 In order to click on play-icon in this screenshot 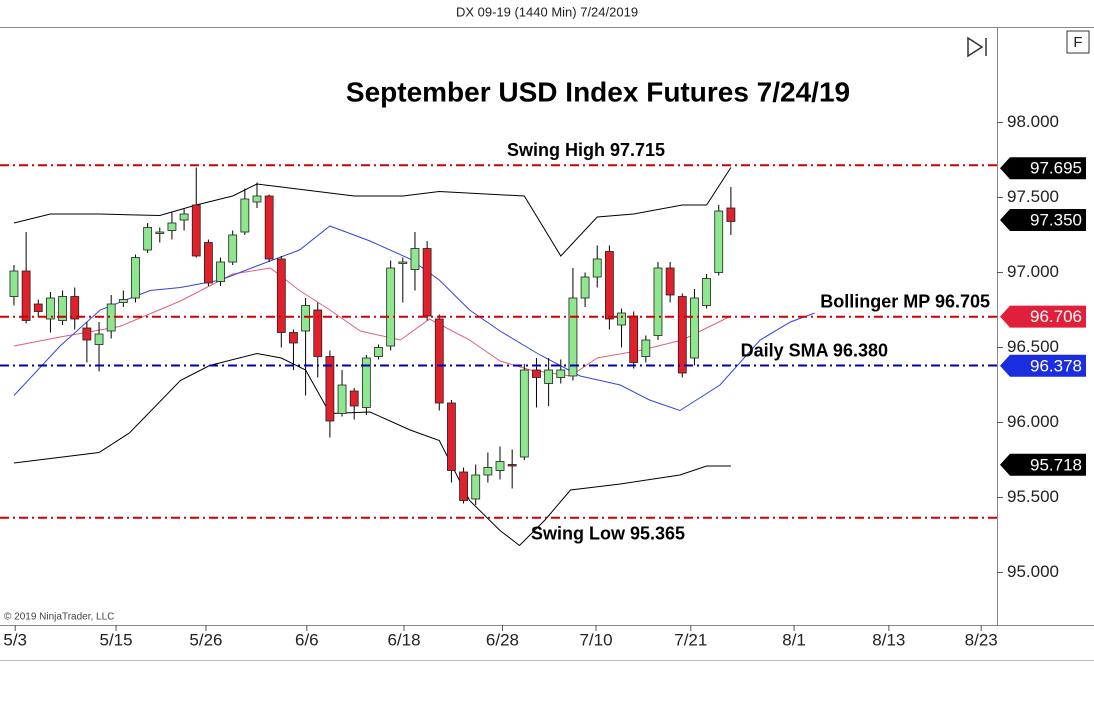, I will do `click(975, 47)`.